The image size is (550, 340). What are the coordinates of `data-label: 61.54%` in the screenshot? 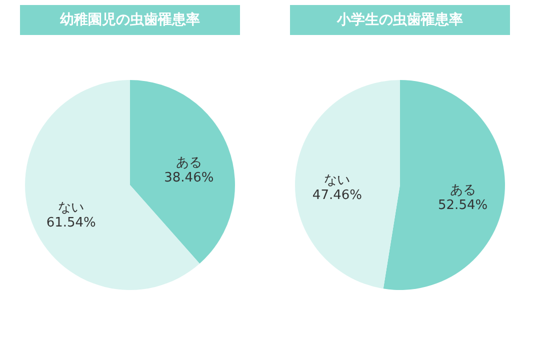 It's located at (71, 222).